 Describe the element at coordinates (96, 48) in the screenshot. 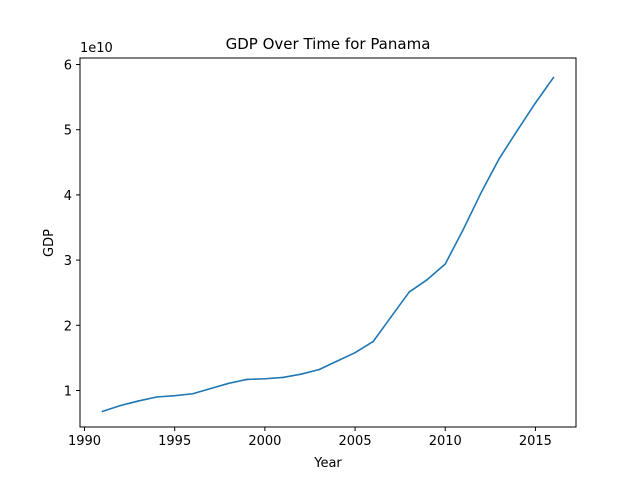

I see `y-axis-offset-label: 1e10` at that location.